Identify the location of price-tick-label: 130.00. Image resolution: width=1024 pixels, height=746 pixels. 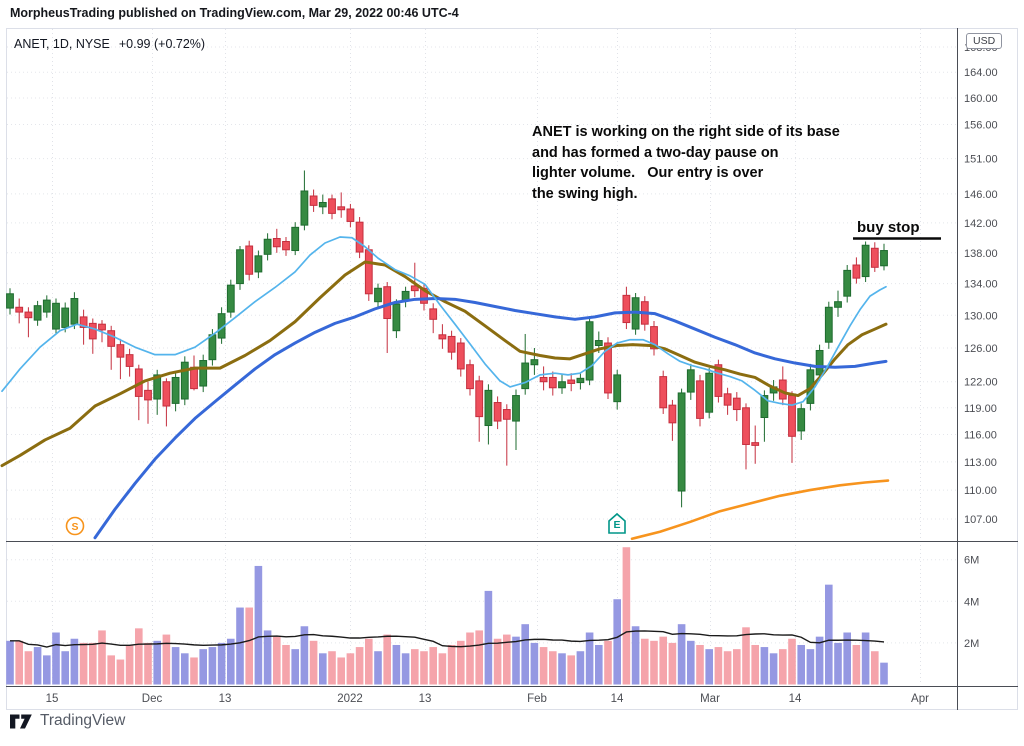
(981, 316).